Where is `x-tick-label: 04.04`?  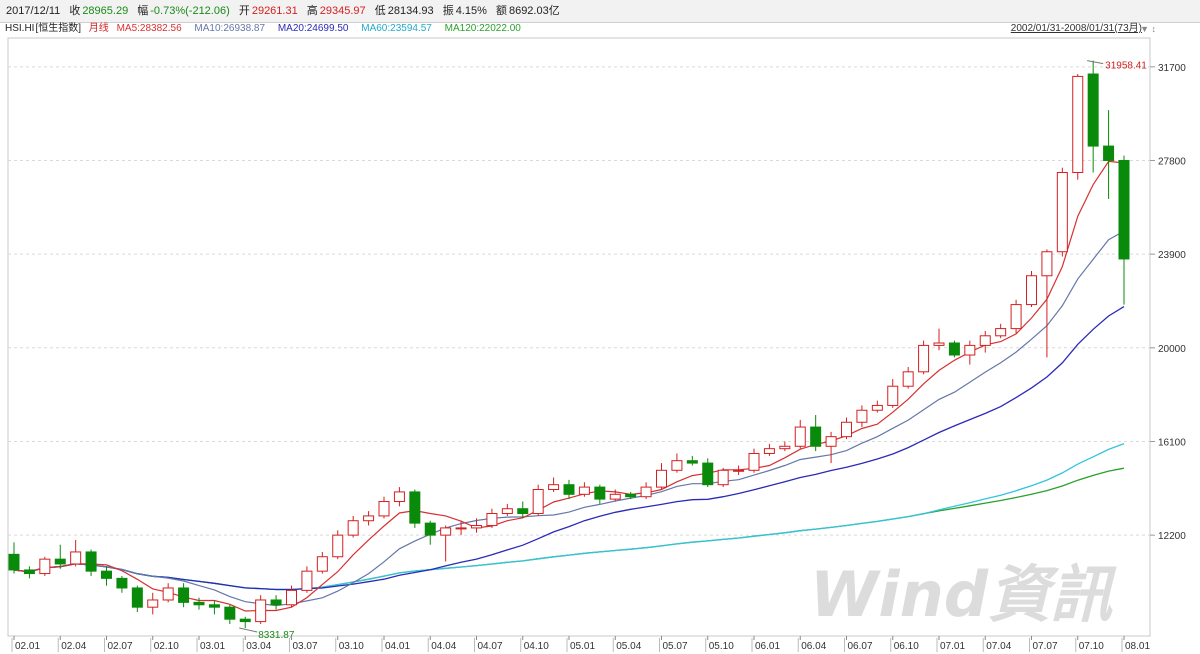 x-tick-label: 04.04 is located at coordinates (443, 646).